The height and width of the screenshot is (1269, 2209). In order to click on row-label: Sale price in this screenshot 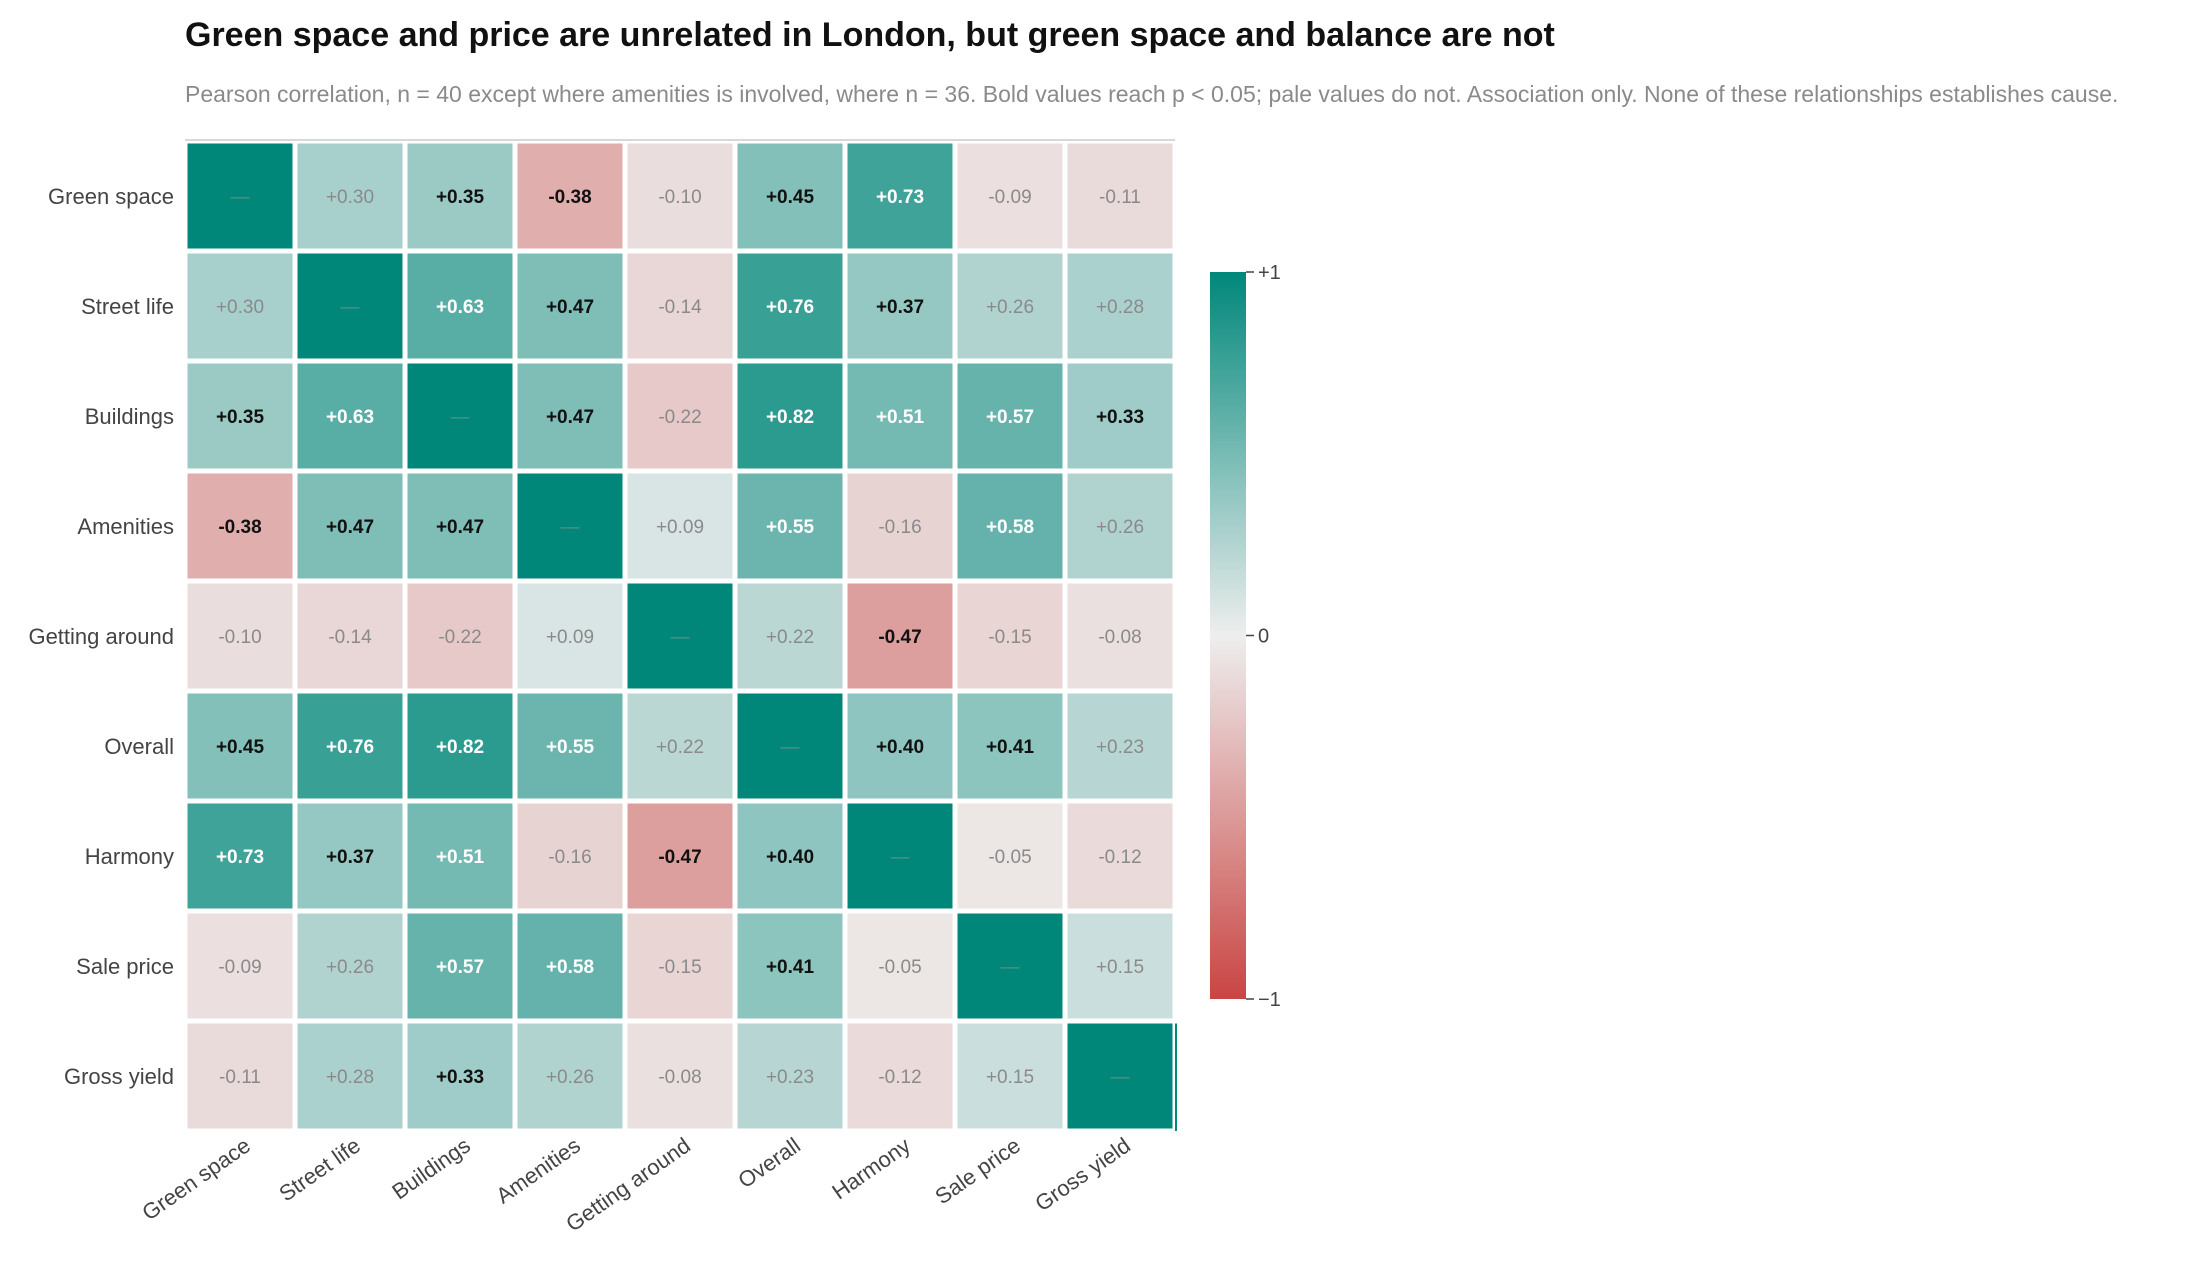, I will do `click(125, 966)`.